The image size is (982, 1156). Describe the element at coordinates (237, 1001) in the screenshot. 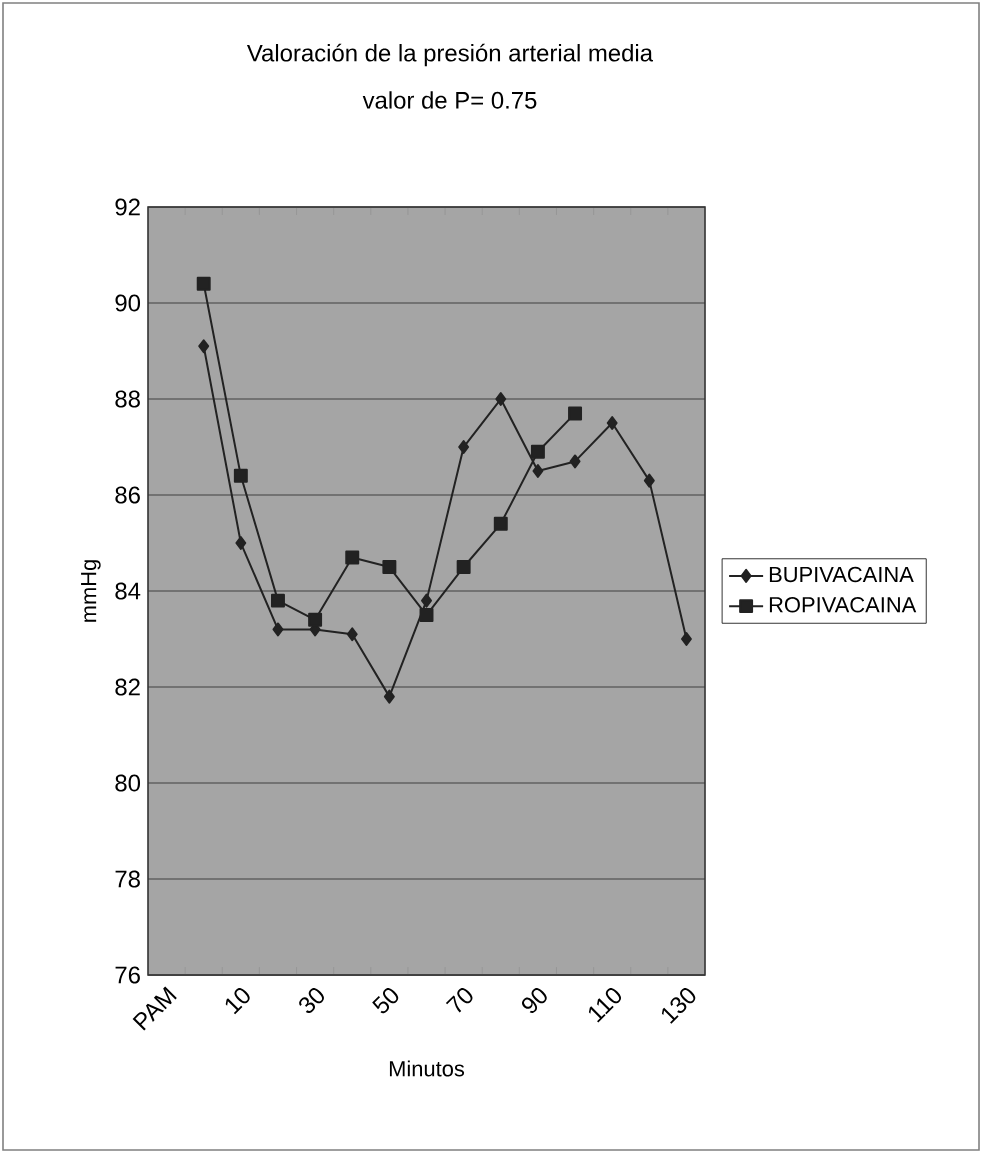

I see `x-tick-label: 10` at that location.